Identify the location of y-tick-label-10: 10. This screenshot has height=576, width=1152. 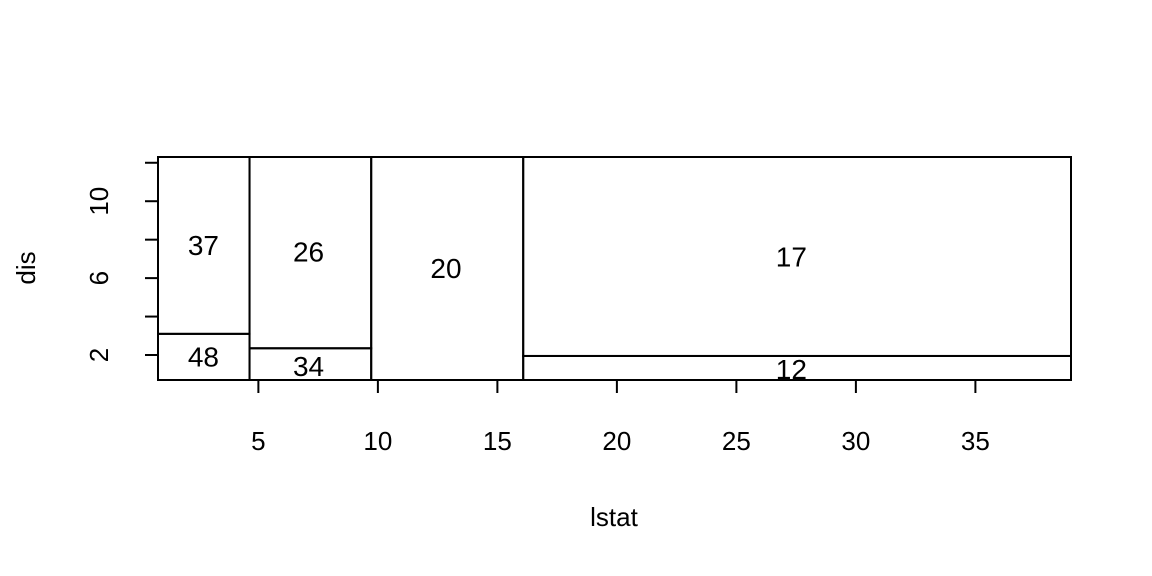
(99, 201).